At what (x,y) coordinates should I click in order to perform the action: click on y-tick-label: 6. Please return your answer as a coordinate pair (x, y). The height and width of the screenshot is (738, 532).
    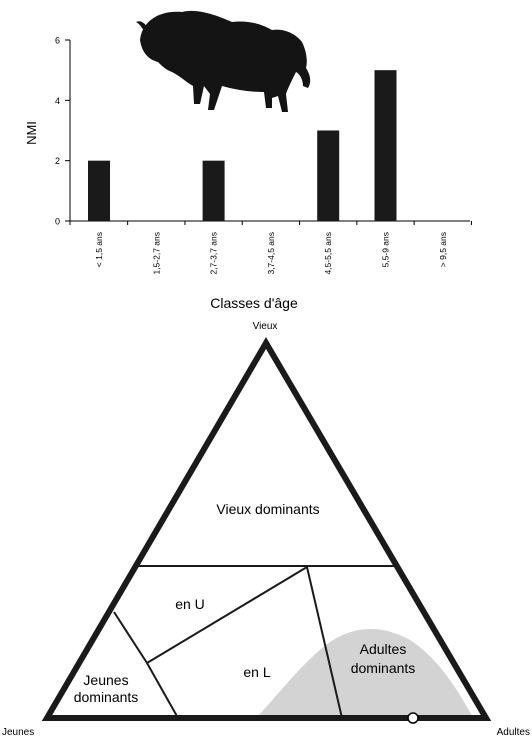
    Looking at the image, I should click on (57, 41).